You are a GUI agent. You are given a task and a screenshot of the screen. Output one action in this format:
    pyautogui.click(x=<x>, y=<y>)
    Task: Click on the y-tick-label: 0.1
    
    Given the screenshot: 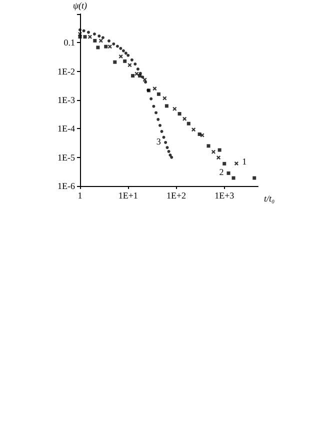 What is the action you would take?
    pyautogui.click(x=69, y=43)
    